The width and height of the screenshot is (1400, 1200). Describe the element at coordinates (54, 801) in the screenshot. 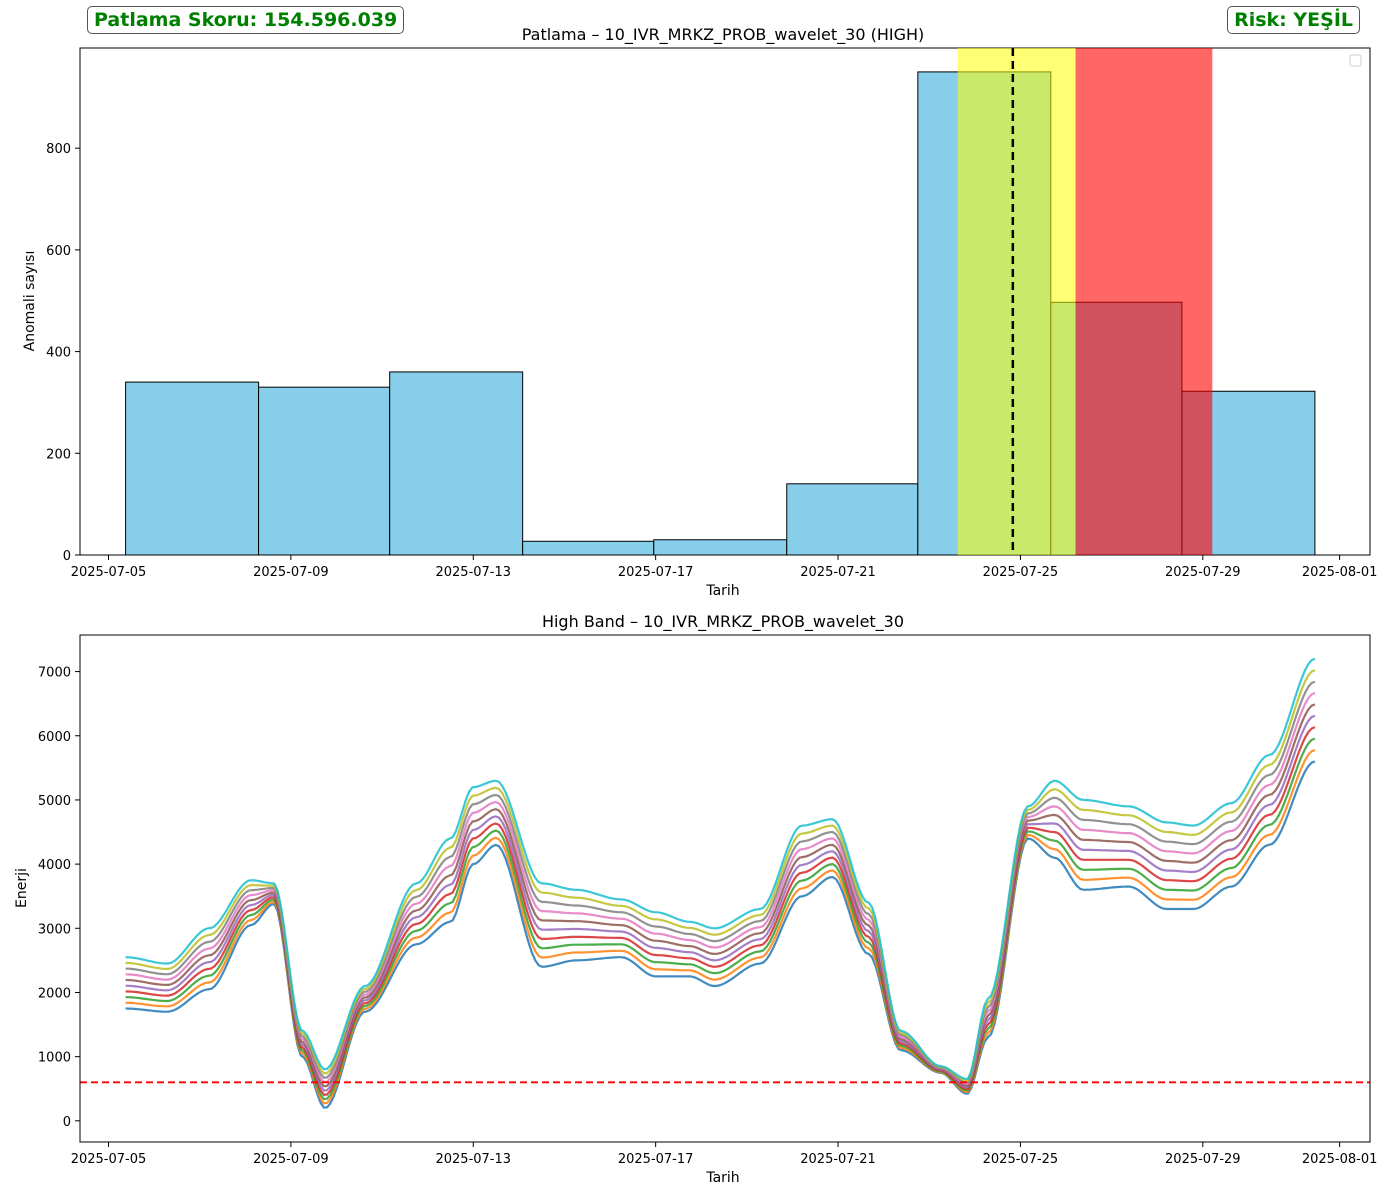

I see `y-tick-label: 5000` at that location.